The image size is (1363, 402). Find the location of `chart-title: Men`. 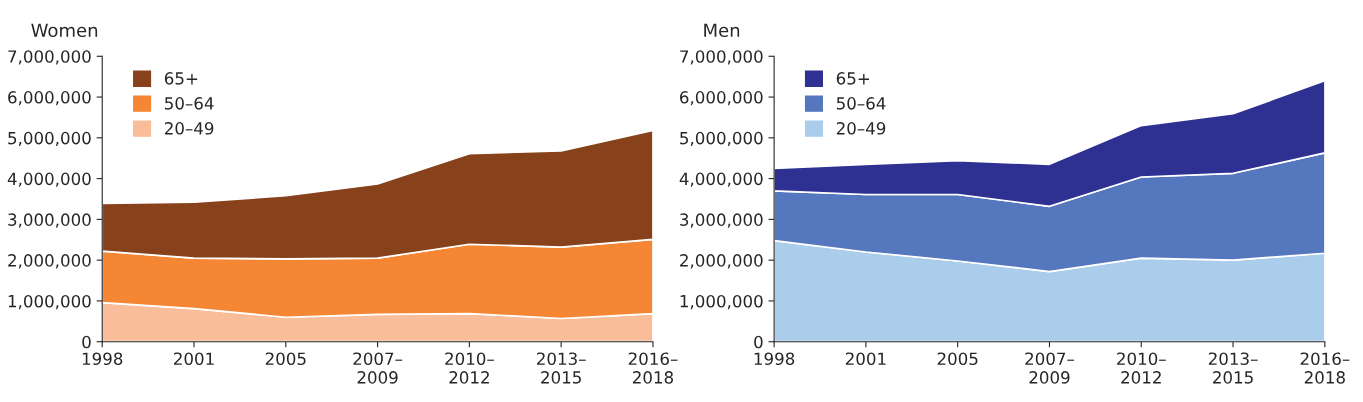

chart-title: Men is located at coordinates (722, 30).